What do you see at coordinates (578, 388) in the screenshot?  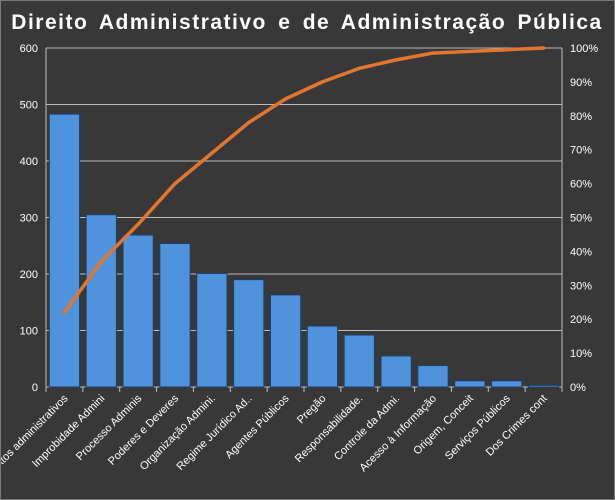 I see `y2-tick-label: 0%` at bounding box center [578, 388].